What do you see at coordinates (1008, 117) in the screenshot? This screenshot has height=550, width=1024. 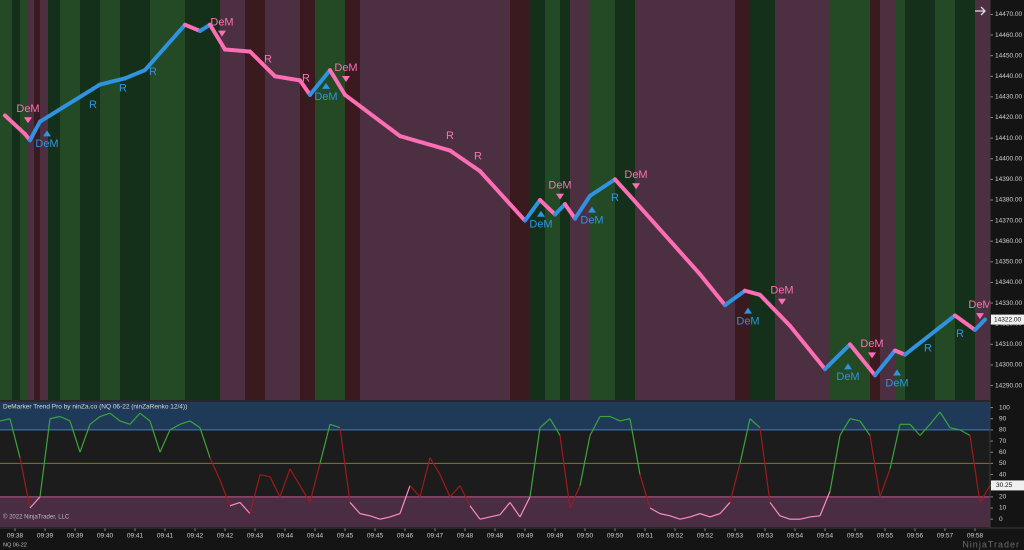 I see `y-tick-label: 14420.00` at bounding box center [1008, 117].